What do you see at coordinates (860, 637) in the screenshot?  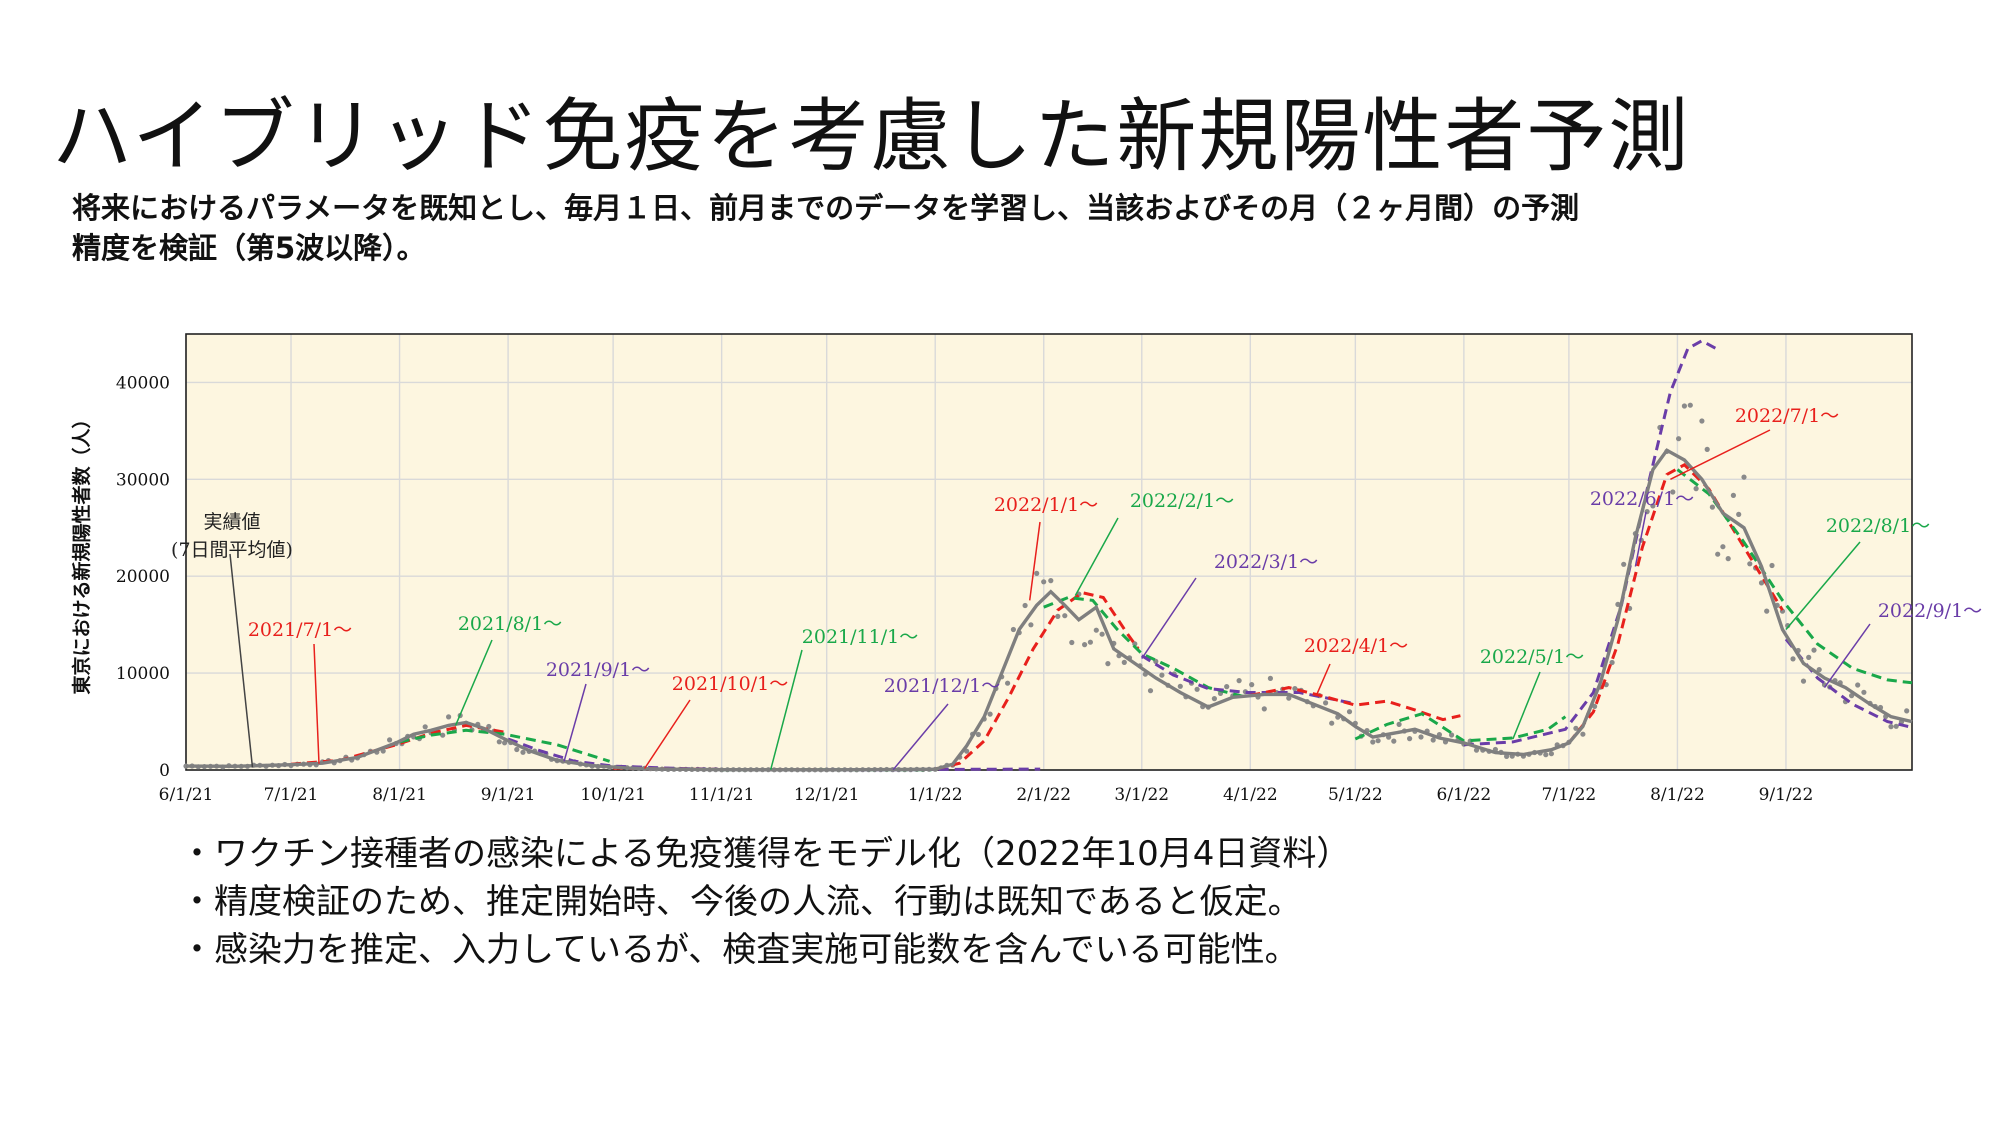 I see `annotation-label: 2021/11/1～` at bounding box center [860, 637].